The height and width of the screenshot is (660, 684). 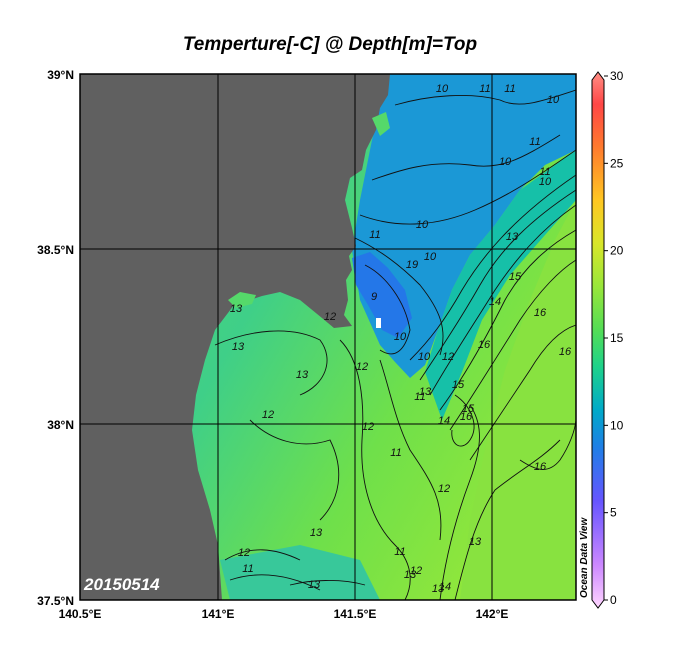 I want to click on date-label: 20150514, so click(x=121, y=584).